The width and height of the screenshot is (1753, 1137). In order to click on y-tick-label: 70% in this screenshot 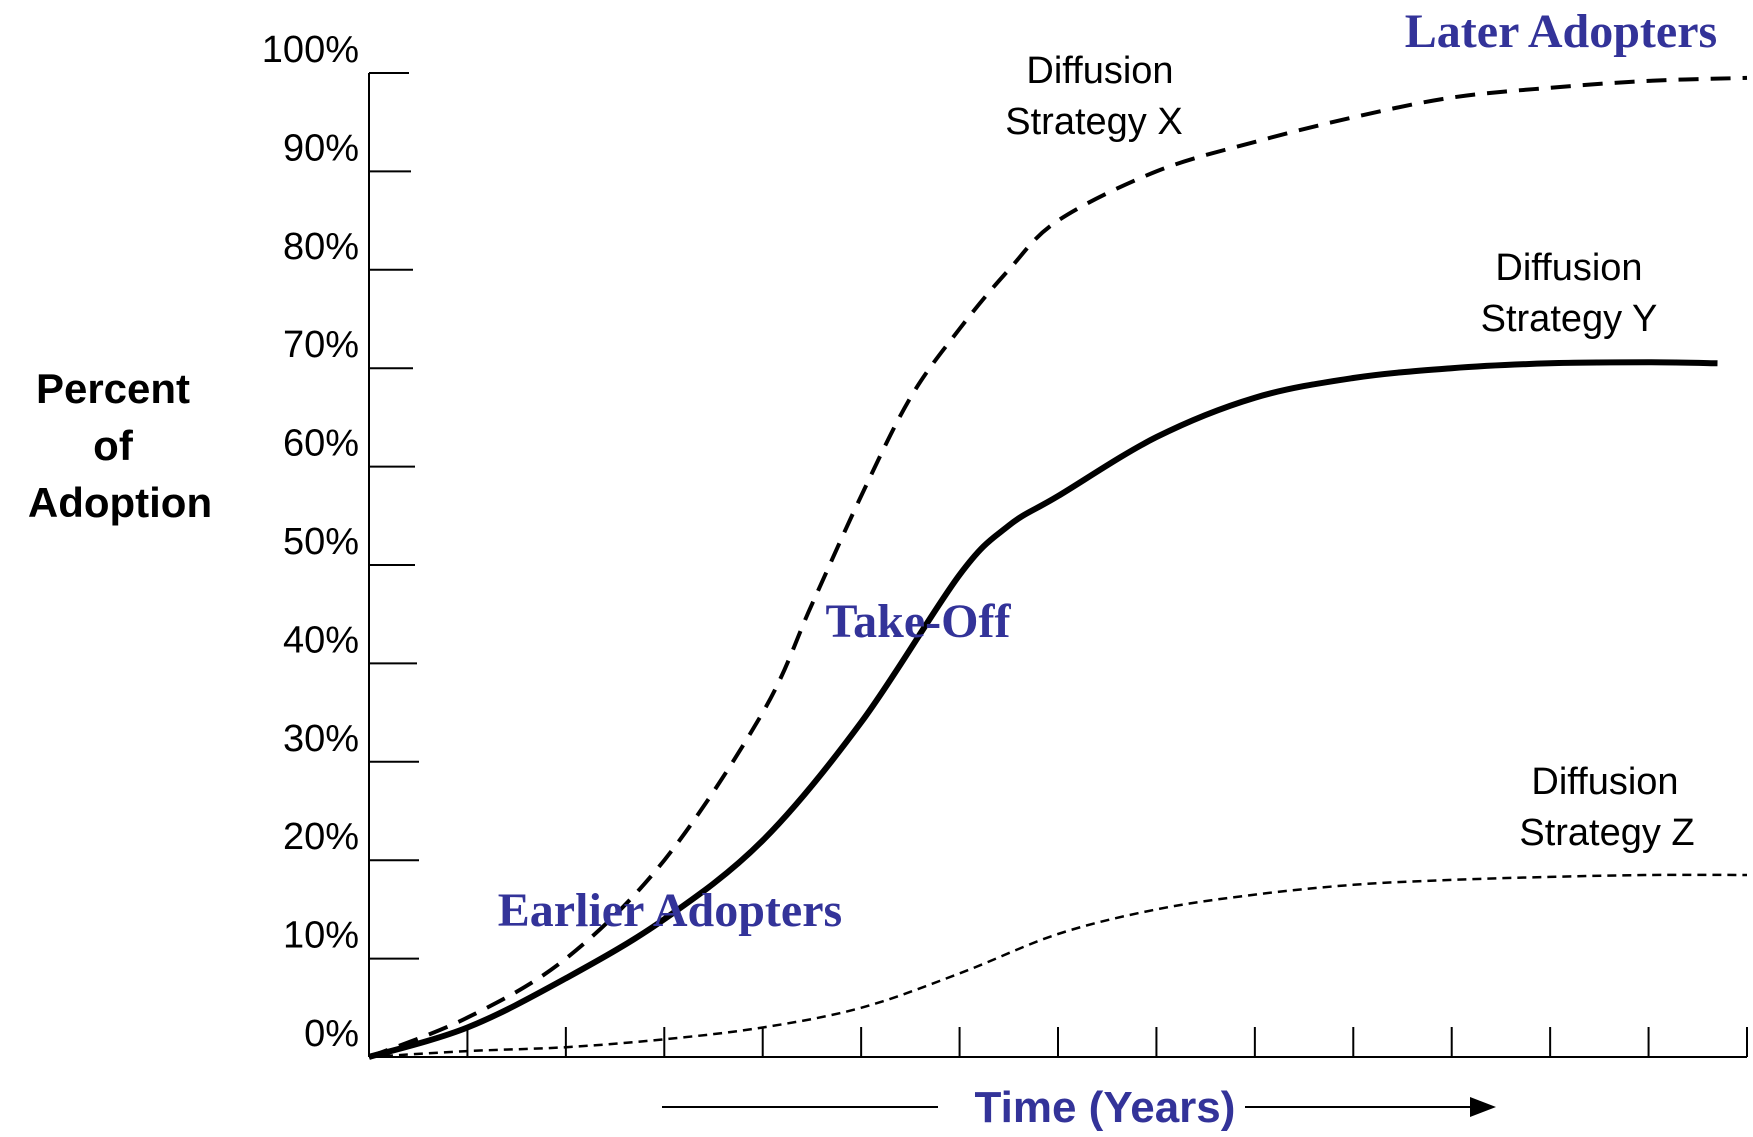, I will do `click(321, 345)`.